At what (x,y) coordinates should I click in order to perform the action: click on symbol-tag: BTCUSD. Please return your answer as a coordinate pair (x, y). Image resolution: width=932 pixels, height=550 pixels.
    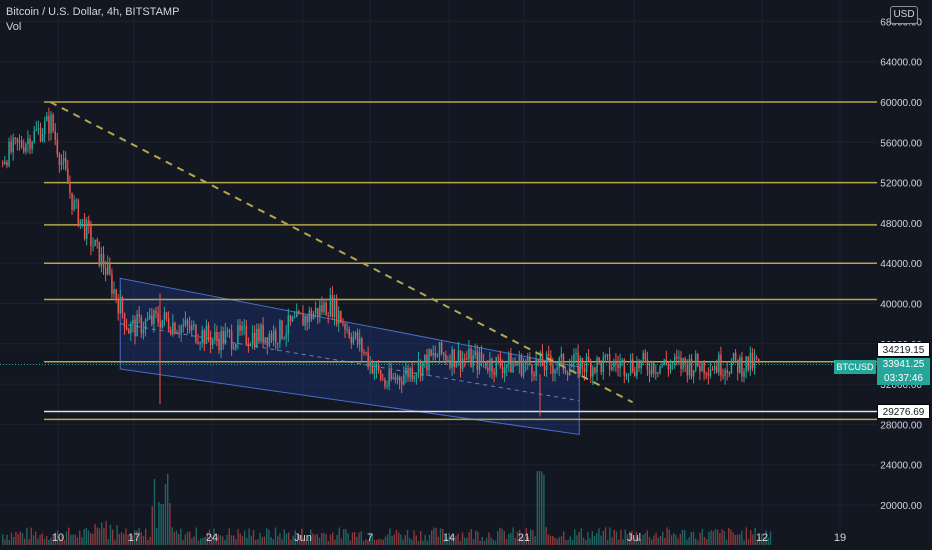
    Looking at the image, I should click on (855, 367).